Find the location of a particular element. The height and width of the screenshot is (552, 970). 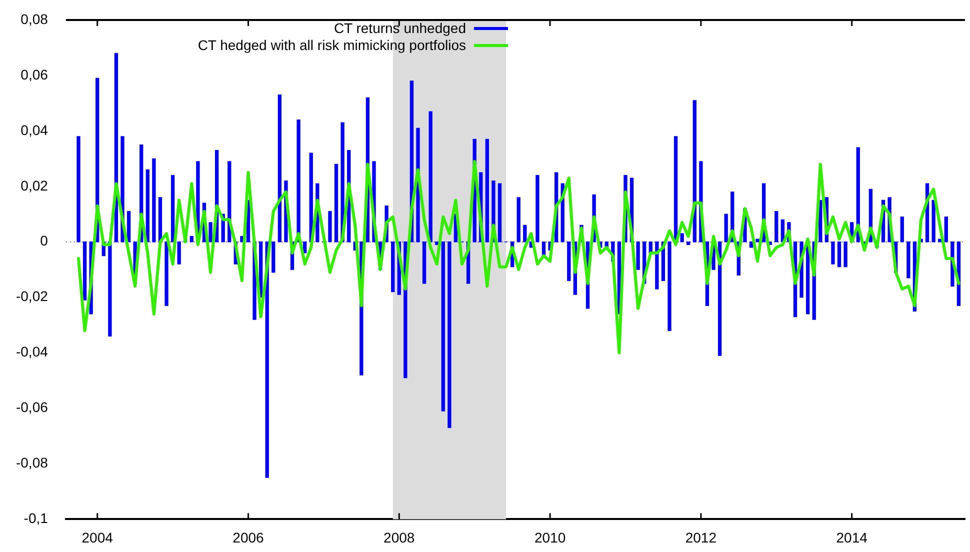

y-tick-label: -0,08 is located at coordinates (32, 462).